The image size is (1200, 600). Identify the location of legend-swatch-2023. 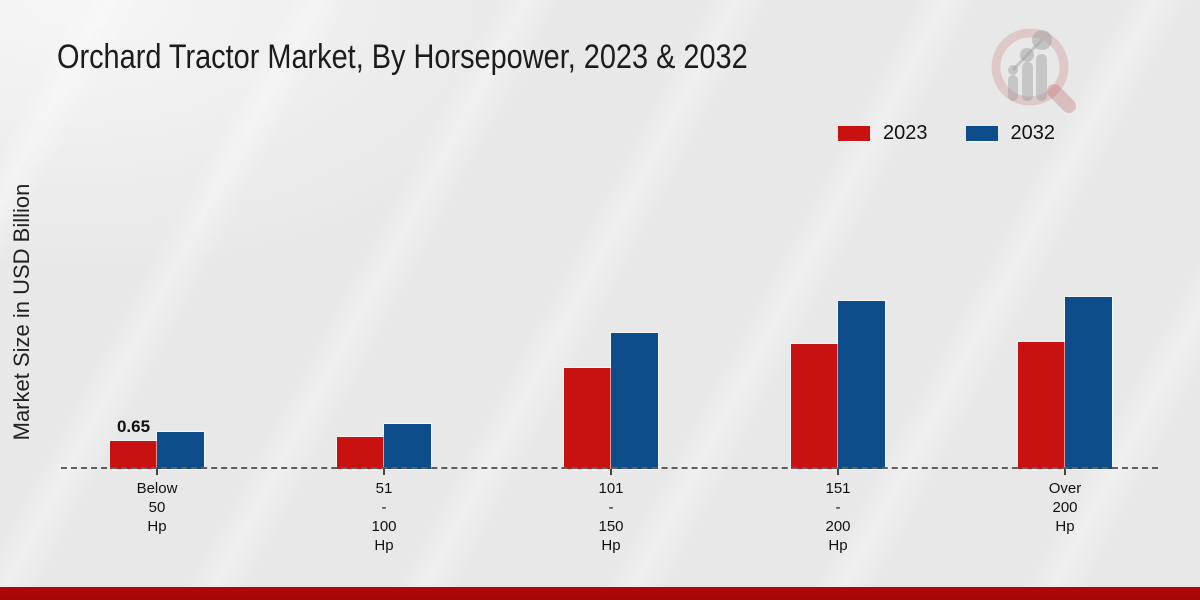
(854, 133).